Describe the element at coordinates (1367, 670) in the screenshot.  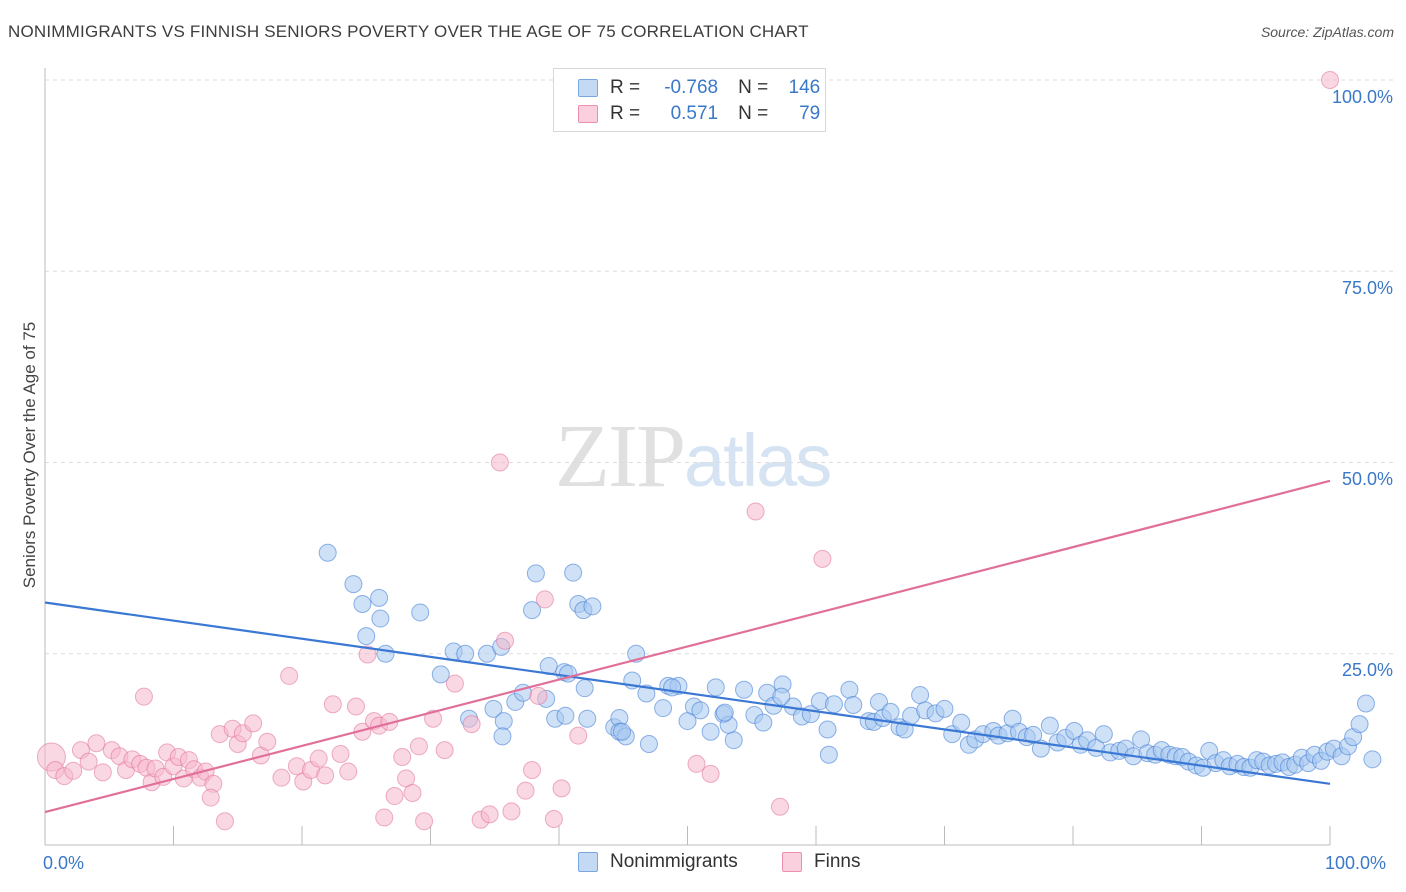
I see `y-tick-label-25: 25.0%` at that location.